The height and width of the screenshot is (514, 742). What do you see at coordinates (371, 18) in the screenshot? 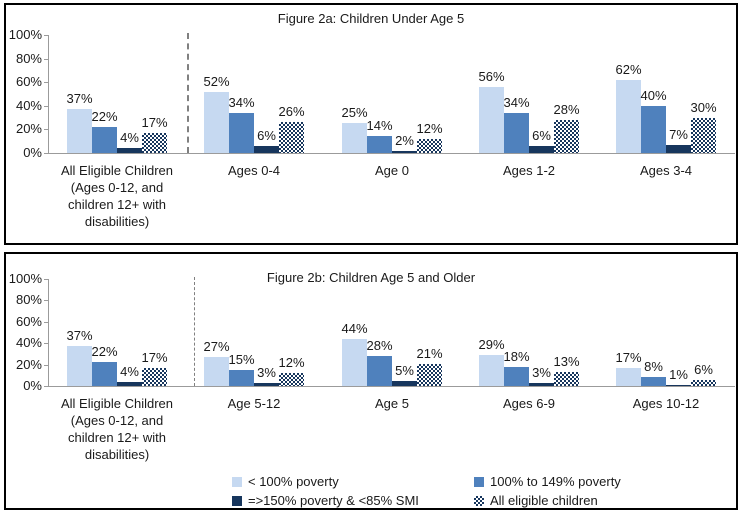
I see `chart-title-2a: Figure 2a: Children Under Age 5` at bounding box center [371, 18].